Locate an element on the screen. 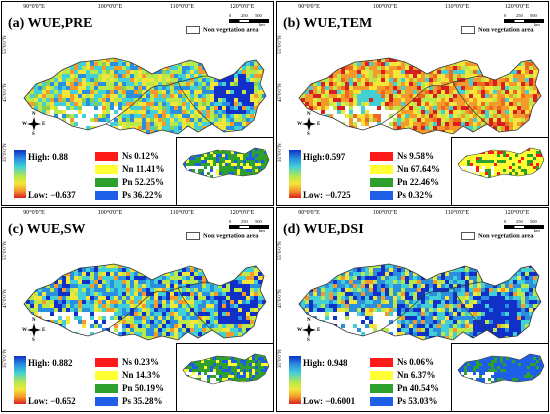  legend-nn: Nn 11.41% is located at coordinates (143, 169).